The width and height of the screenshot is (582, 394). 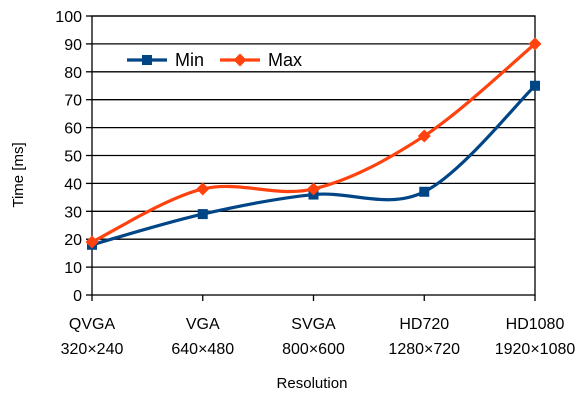 I want to click on x-tick-label-name: HD1080, so click(x=535, y=324).